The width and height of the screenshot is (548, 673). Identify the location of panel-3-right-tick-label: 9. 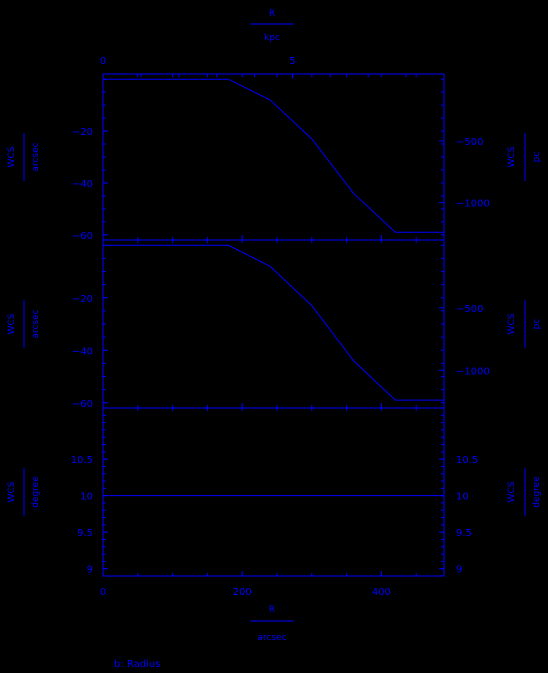
(459, 570).